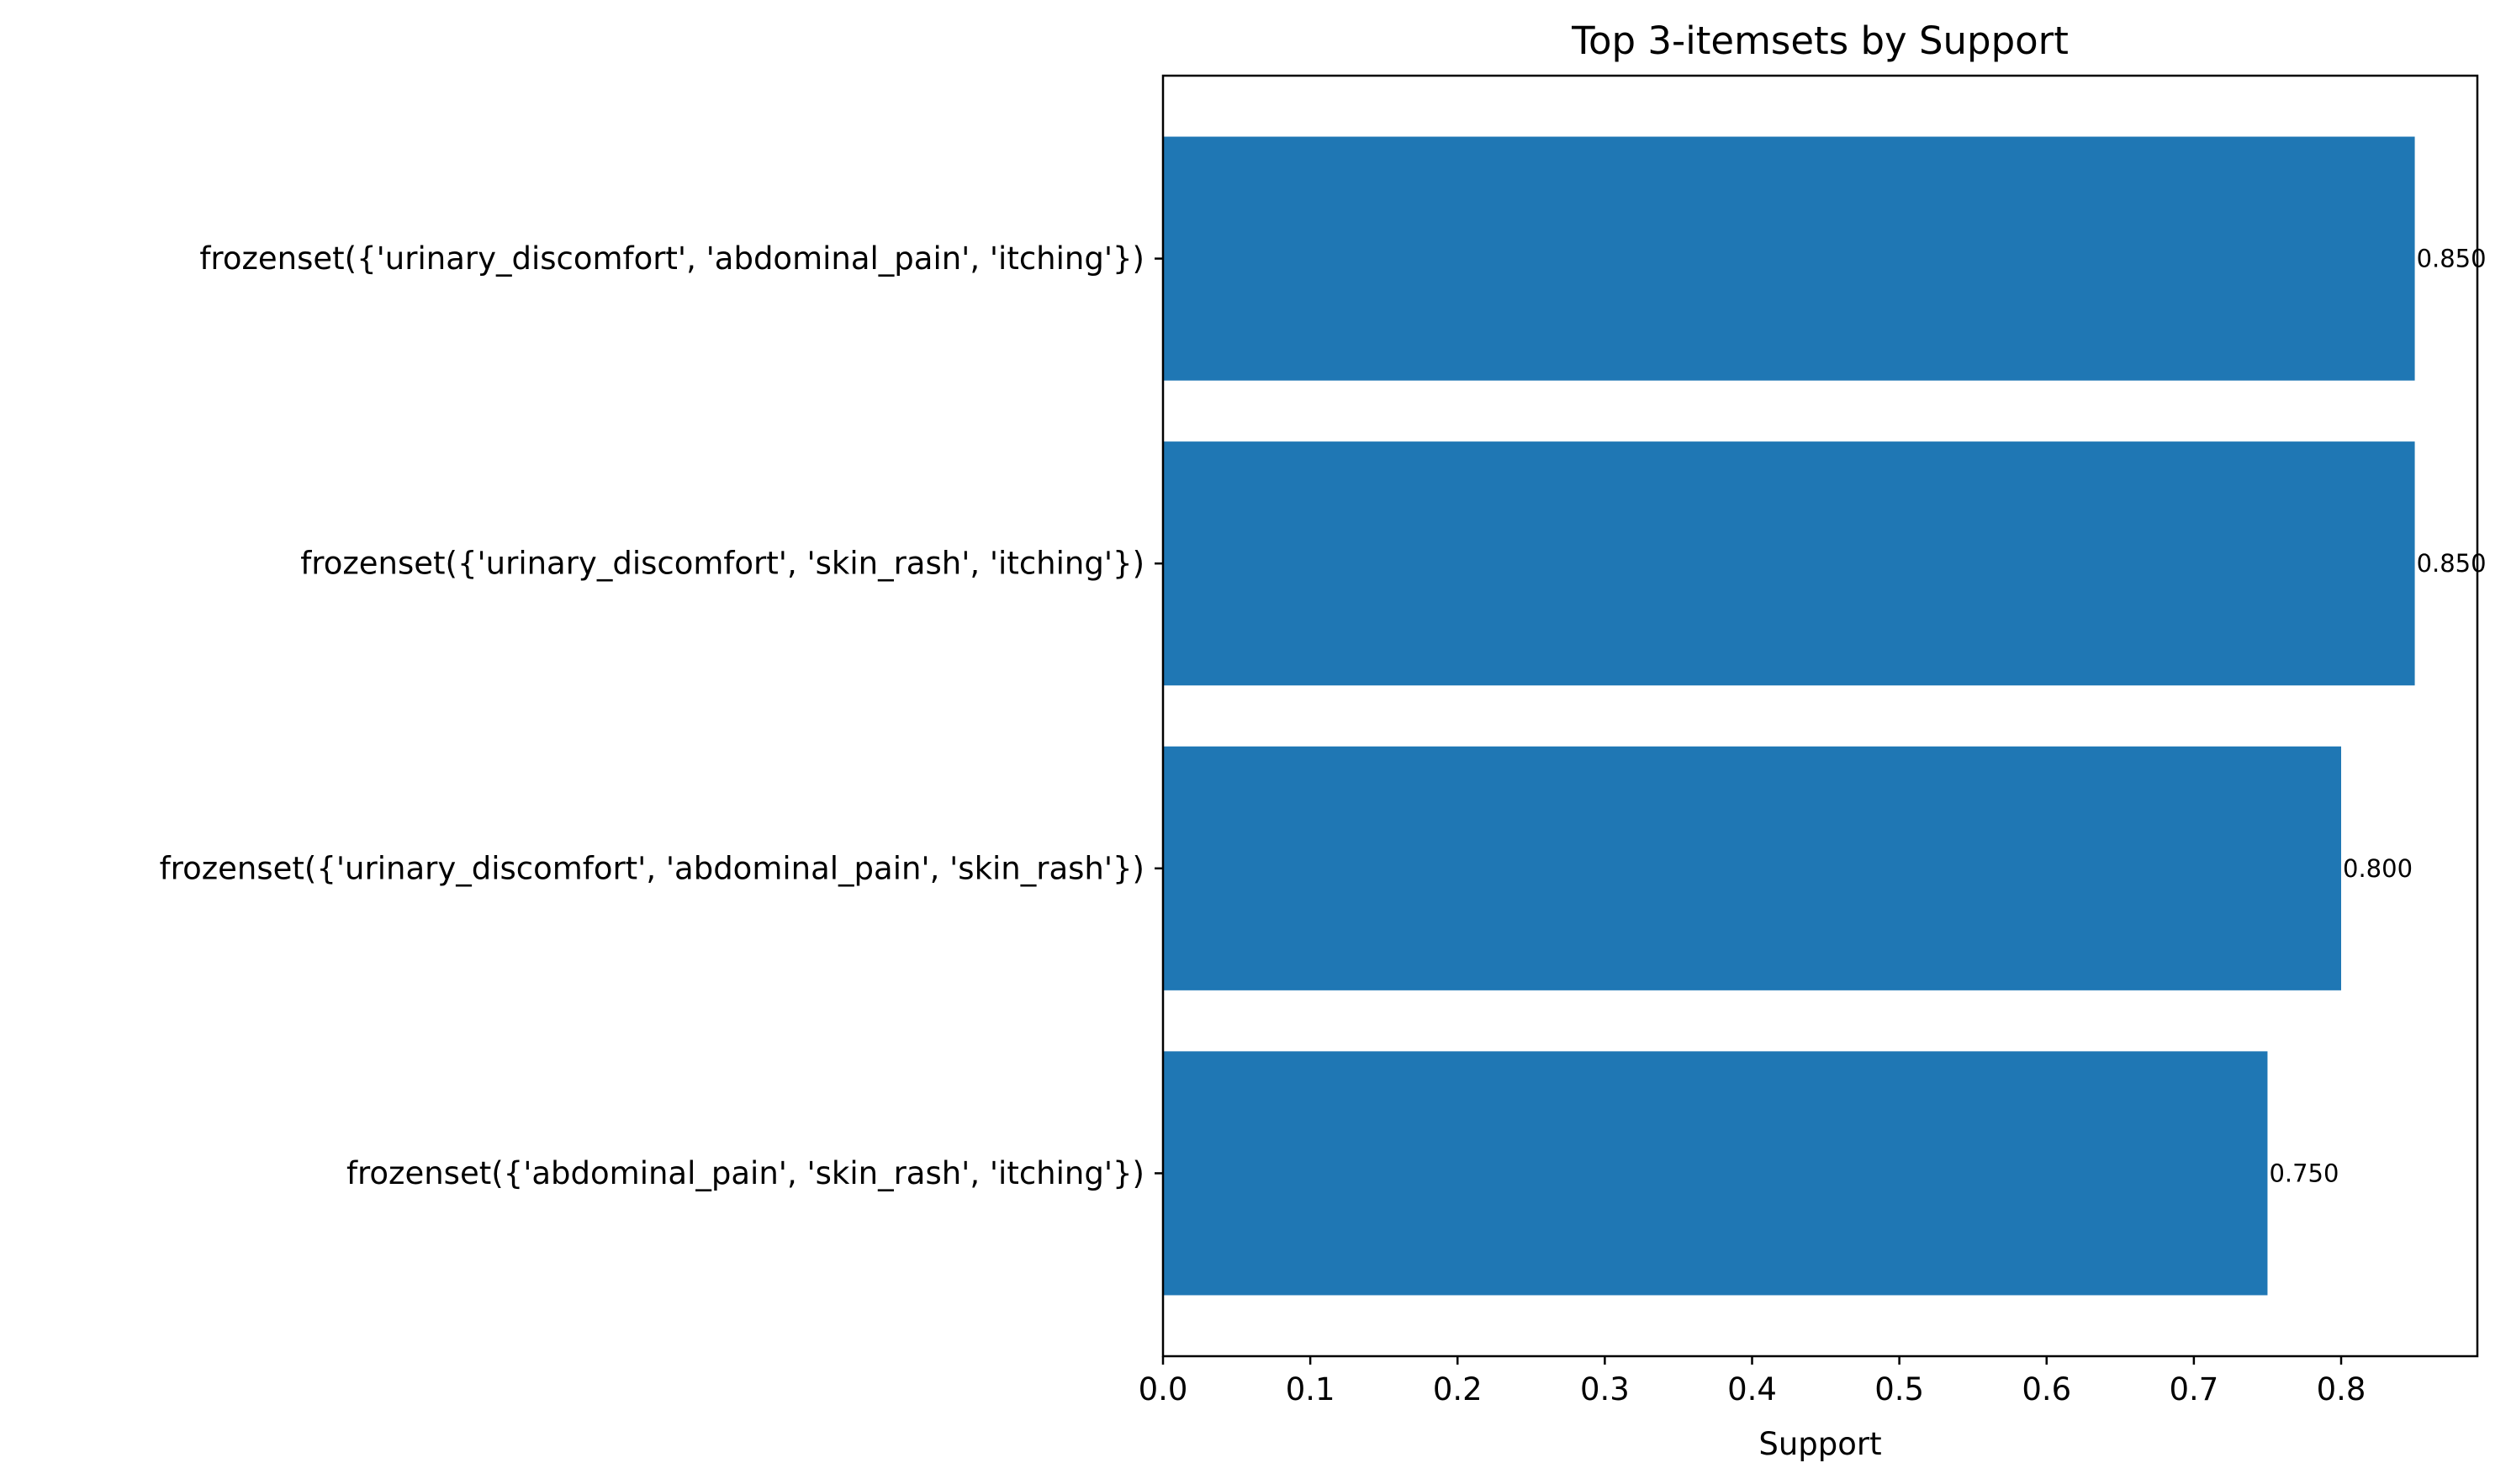  I want to click on value-labels-layer: 0.850 0.850 0.800 0.750, so click(2377, 716).